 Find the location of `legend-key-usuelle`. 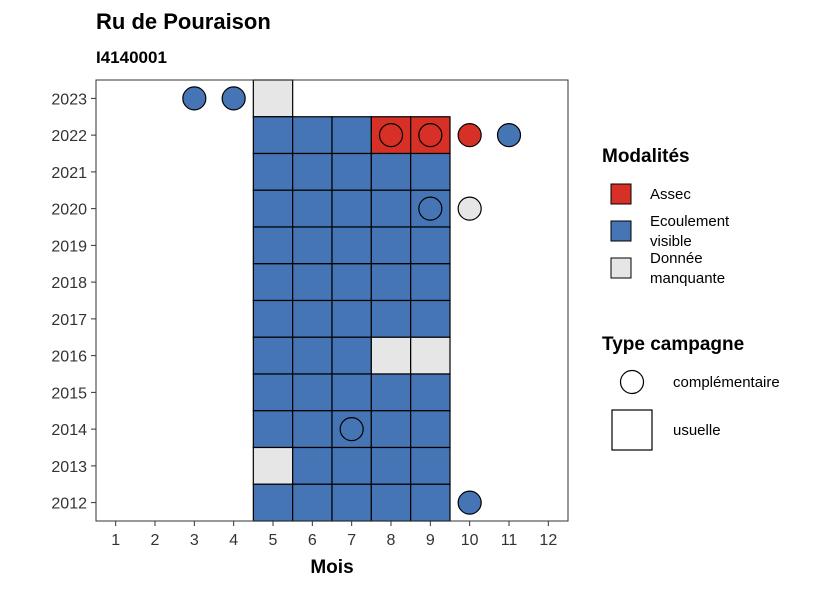

legend-key-usuelle is located at coordinates (632, 430).